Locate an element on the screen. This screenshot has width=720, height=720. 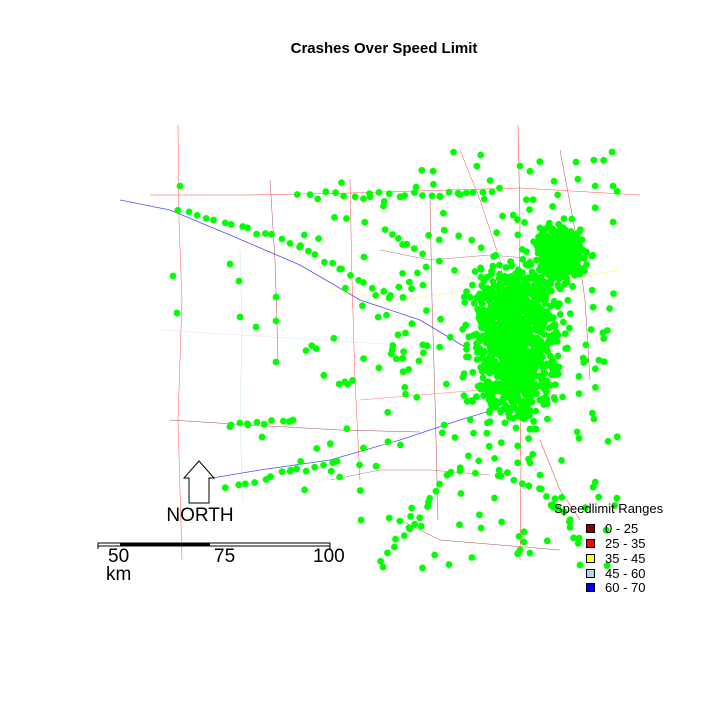
legend-swatch is located at coordinates (590, 543).